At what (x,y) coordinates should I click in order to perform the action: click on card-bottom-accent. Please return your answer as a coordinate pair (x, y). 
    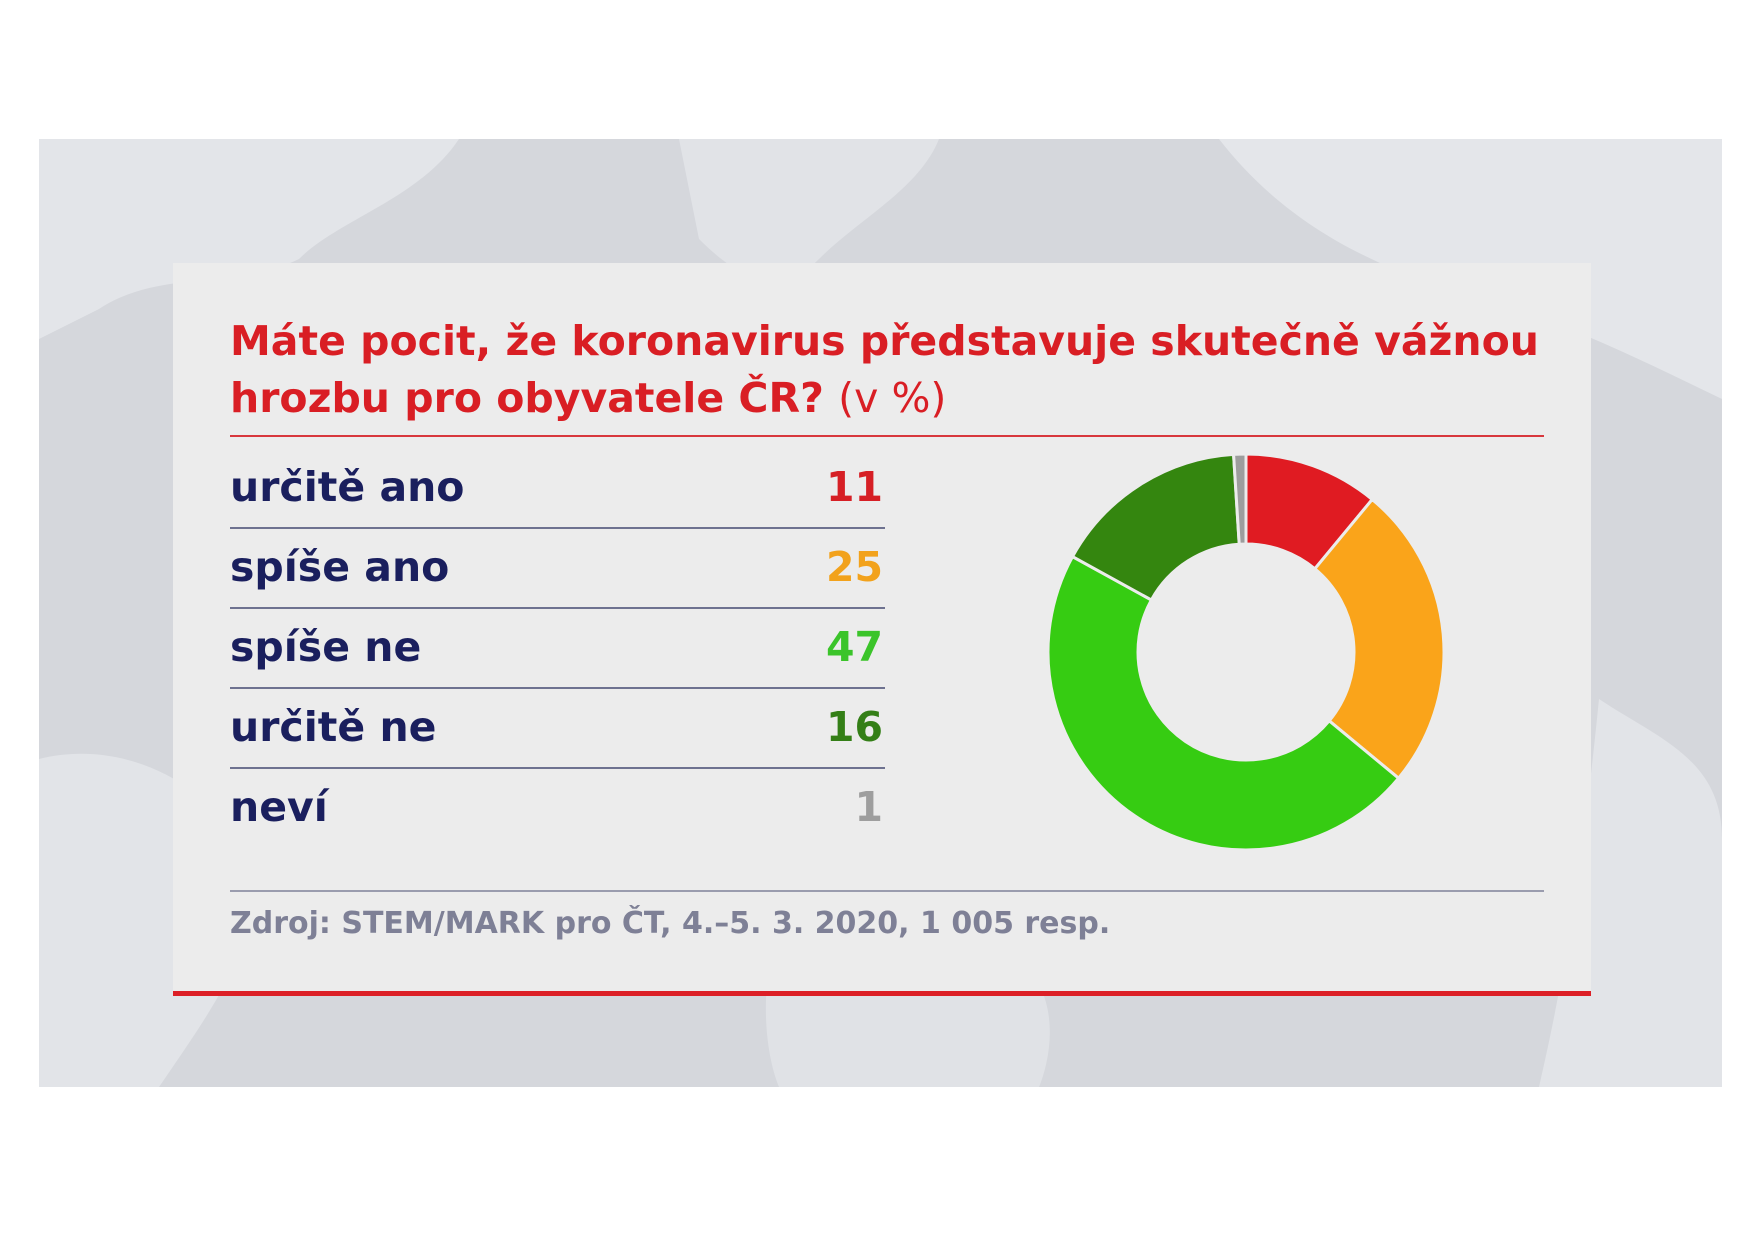
    Looking at the image, I should click on (882, 993).